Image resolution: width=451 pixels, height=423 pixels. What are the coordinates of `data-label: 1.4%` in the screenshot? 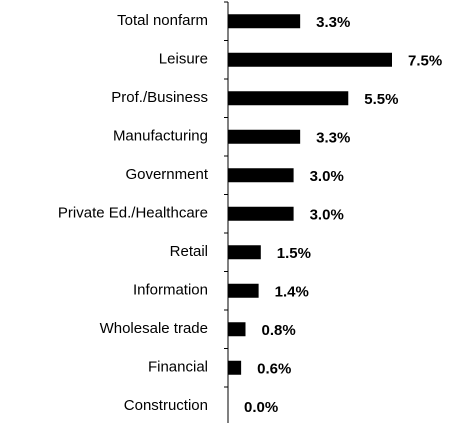 It's located at (292, 292).